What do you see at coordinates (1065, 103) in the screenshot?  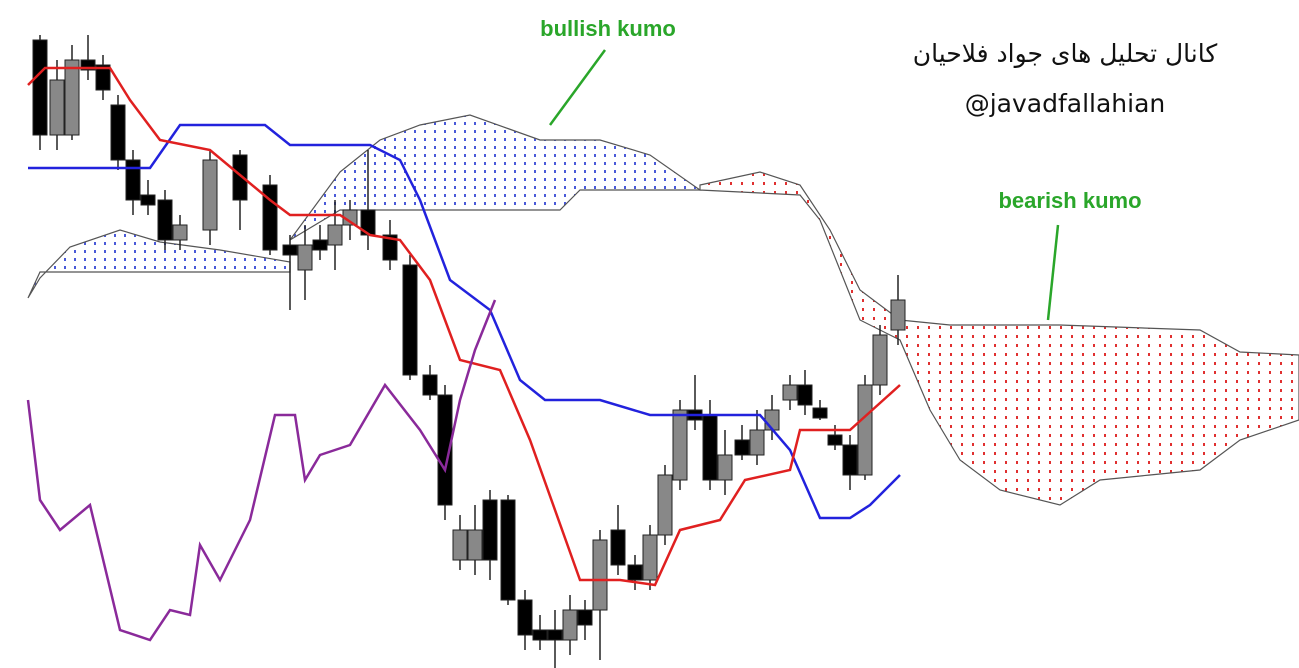 I see `channel-handle: @javadfallahian` at bounding box center [1065, 103].